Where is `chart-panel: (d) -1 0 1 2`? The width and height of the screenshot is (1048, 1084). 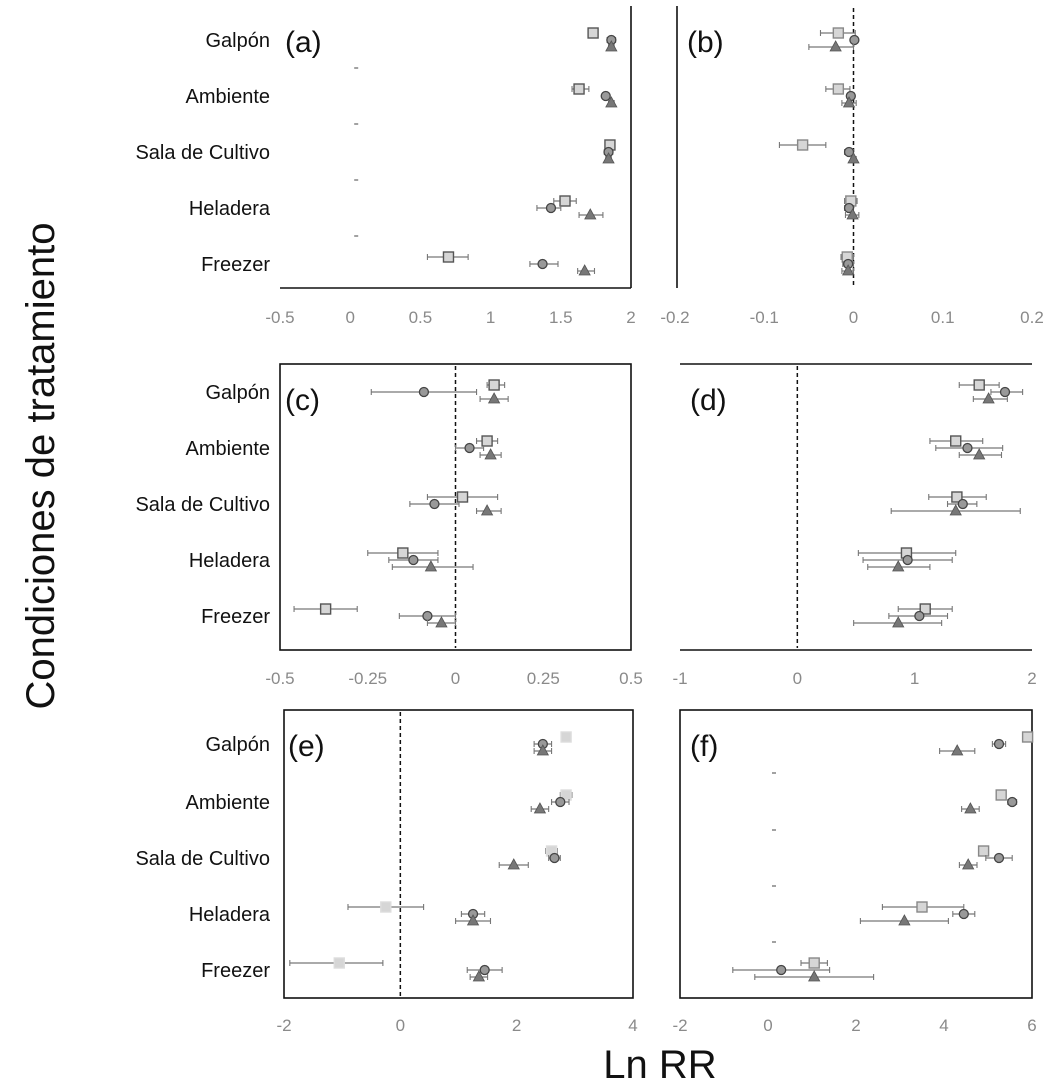 chart-panel: (d) -1 0 1 2 is located at coordinates (854, 525).